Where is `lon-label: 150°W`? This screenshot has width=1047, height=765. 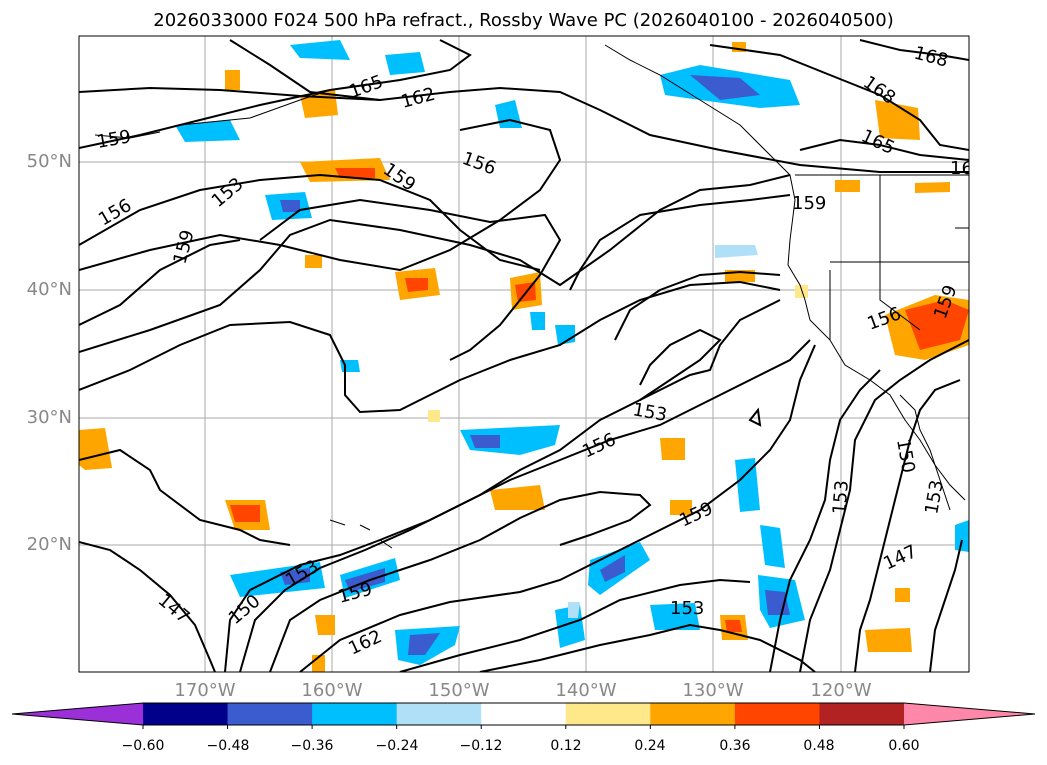
lon-label: 150°W is located at coordinates (459, 690).